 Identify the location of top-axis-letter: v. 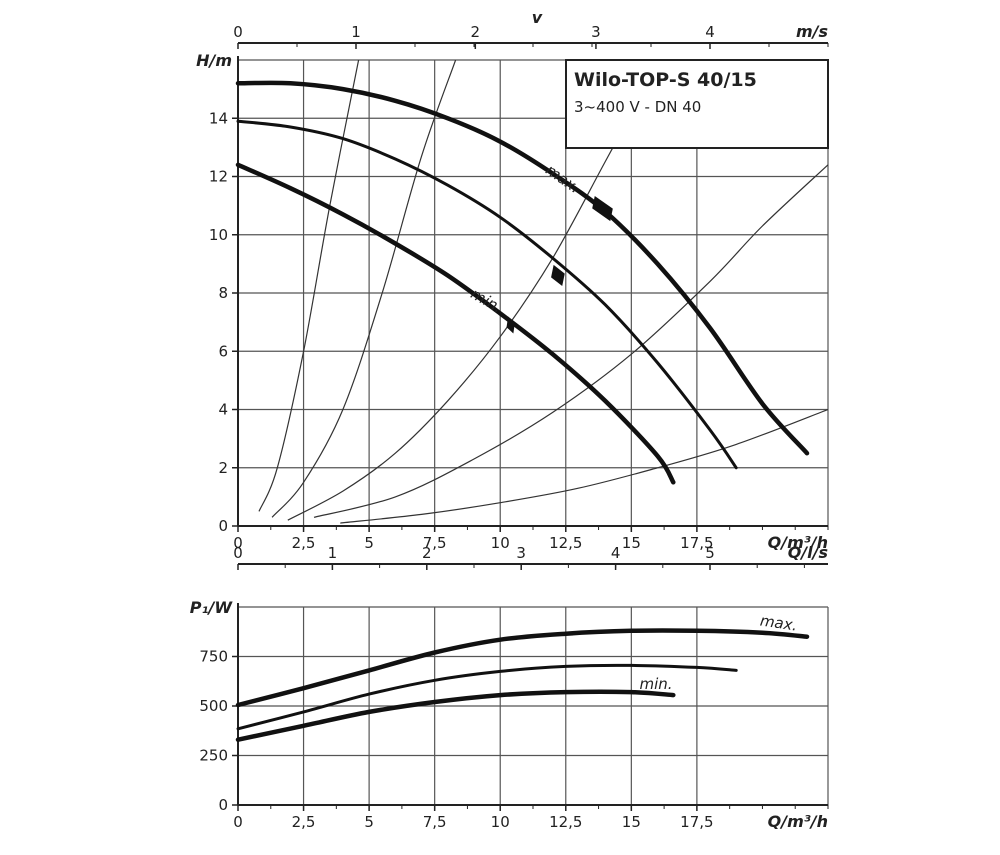
(537, 17).